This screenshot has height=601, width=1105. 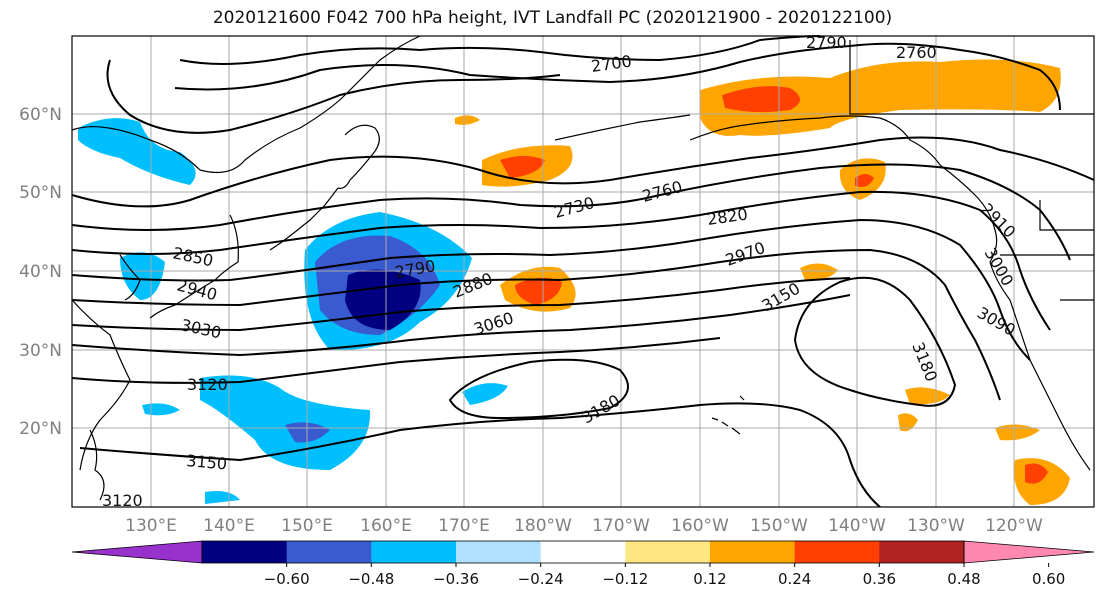 What do you see at coordinates (625, 579) in the screenshot?
I see `colorbar-tick-label: −0.12` at bounding box center [625, 579].